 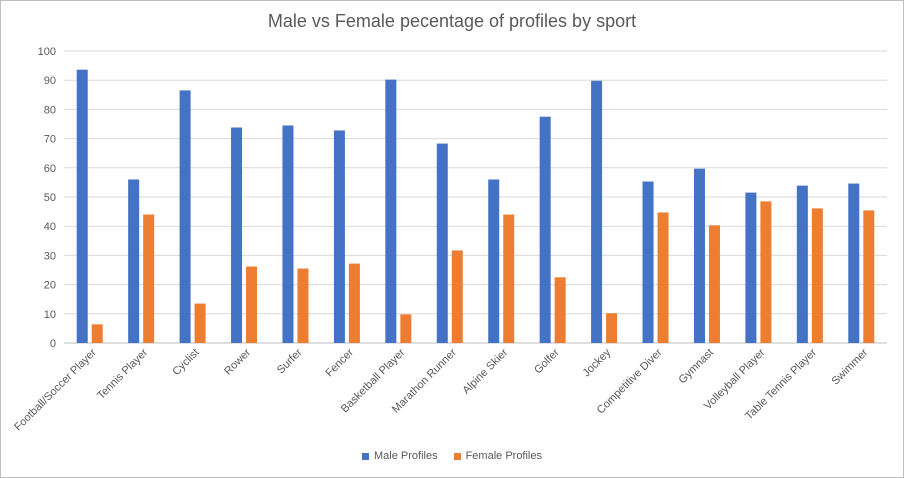 I want to click on legend-swatch-female, so click(x=457, y=456).